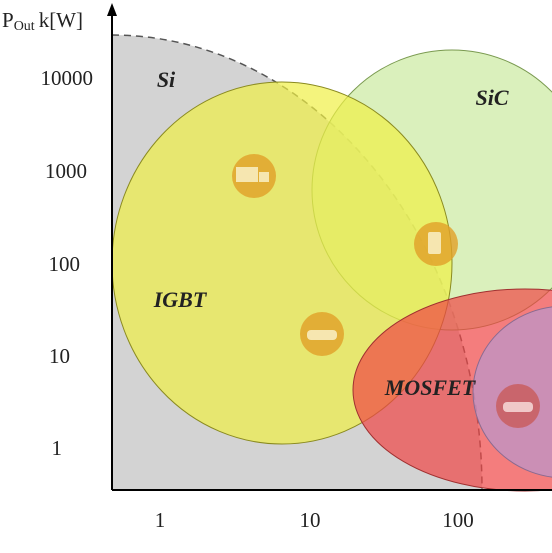  Describe the element at coordinates (66, 171) in the screenshot. I see `y-tick-label: 1000` at that location.